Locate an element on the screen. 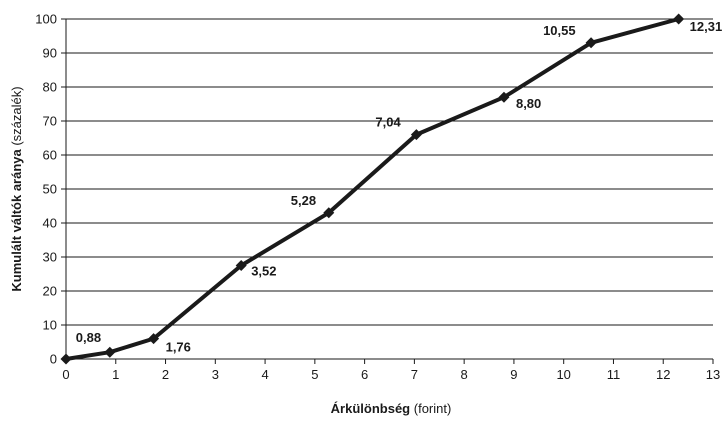 The width and height of the screenshot is (727, 421). y-axis-title-unit: (százalék) is located at coordinates (16, 117).